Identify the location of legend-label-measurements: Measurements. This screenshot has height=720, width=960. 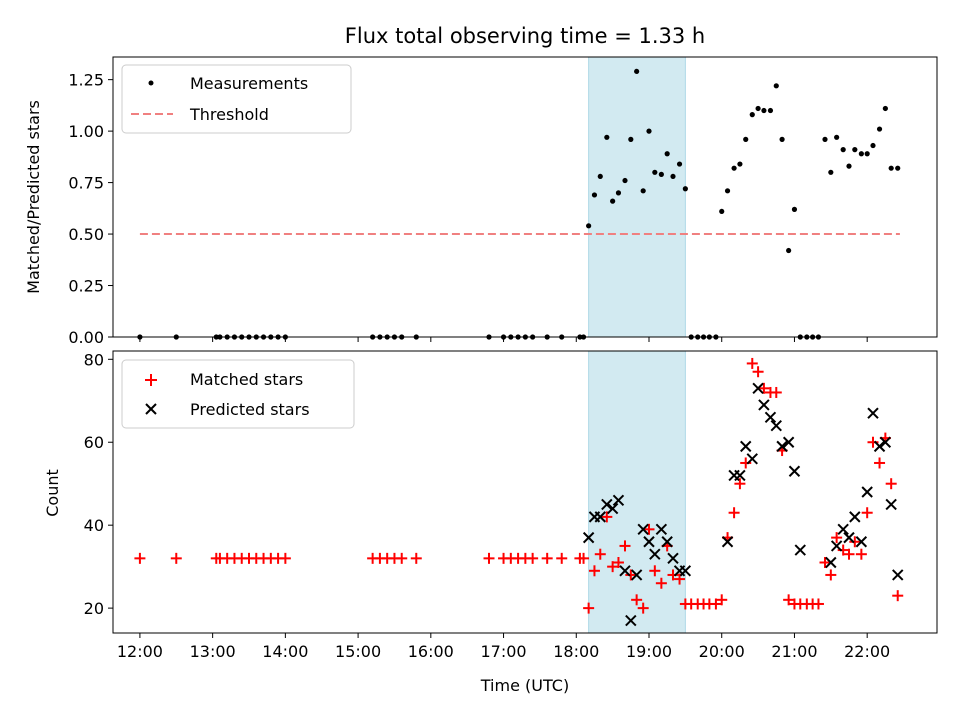
(249, 83).